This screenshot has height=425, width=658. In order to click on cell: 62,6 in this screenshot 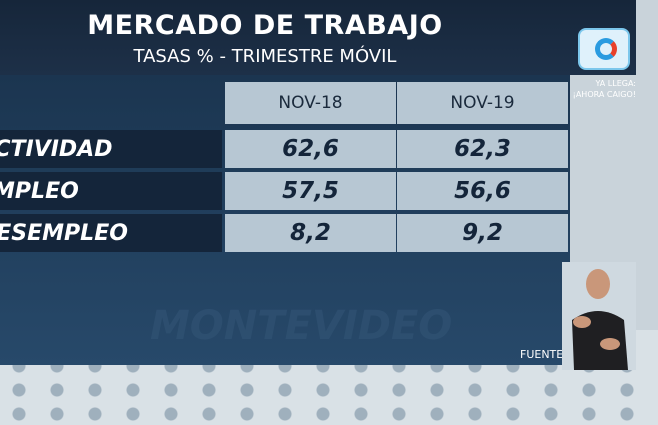, I will do `click(310, 149)`.